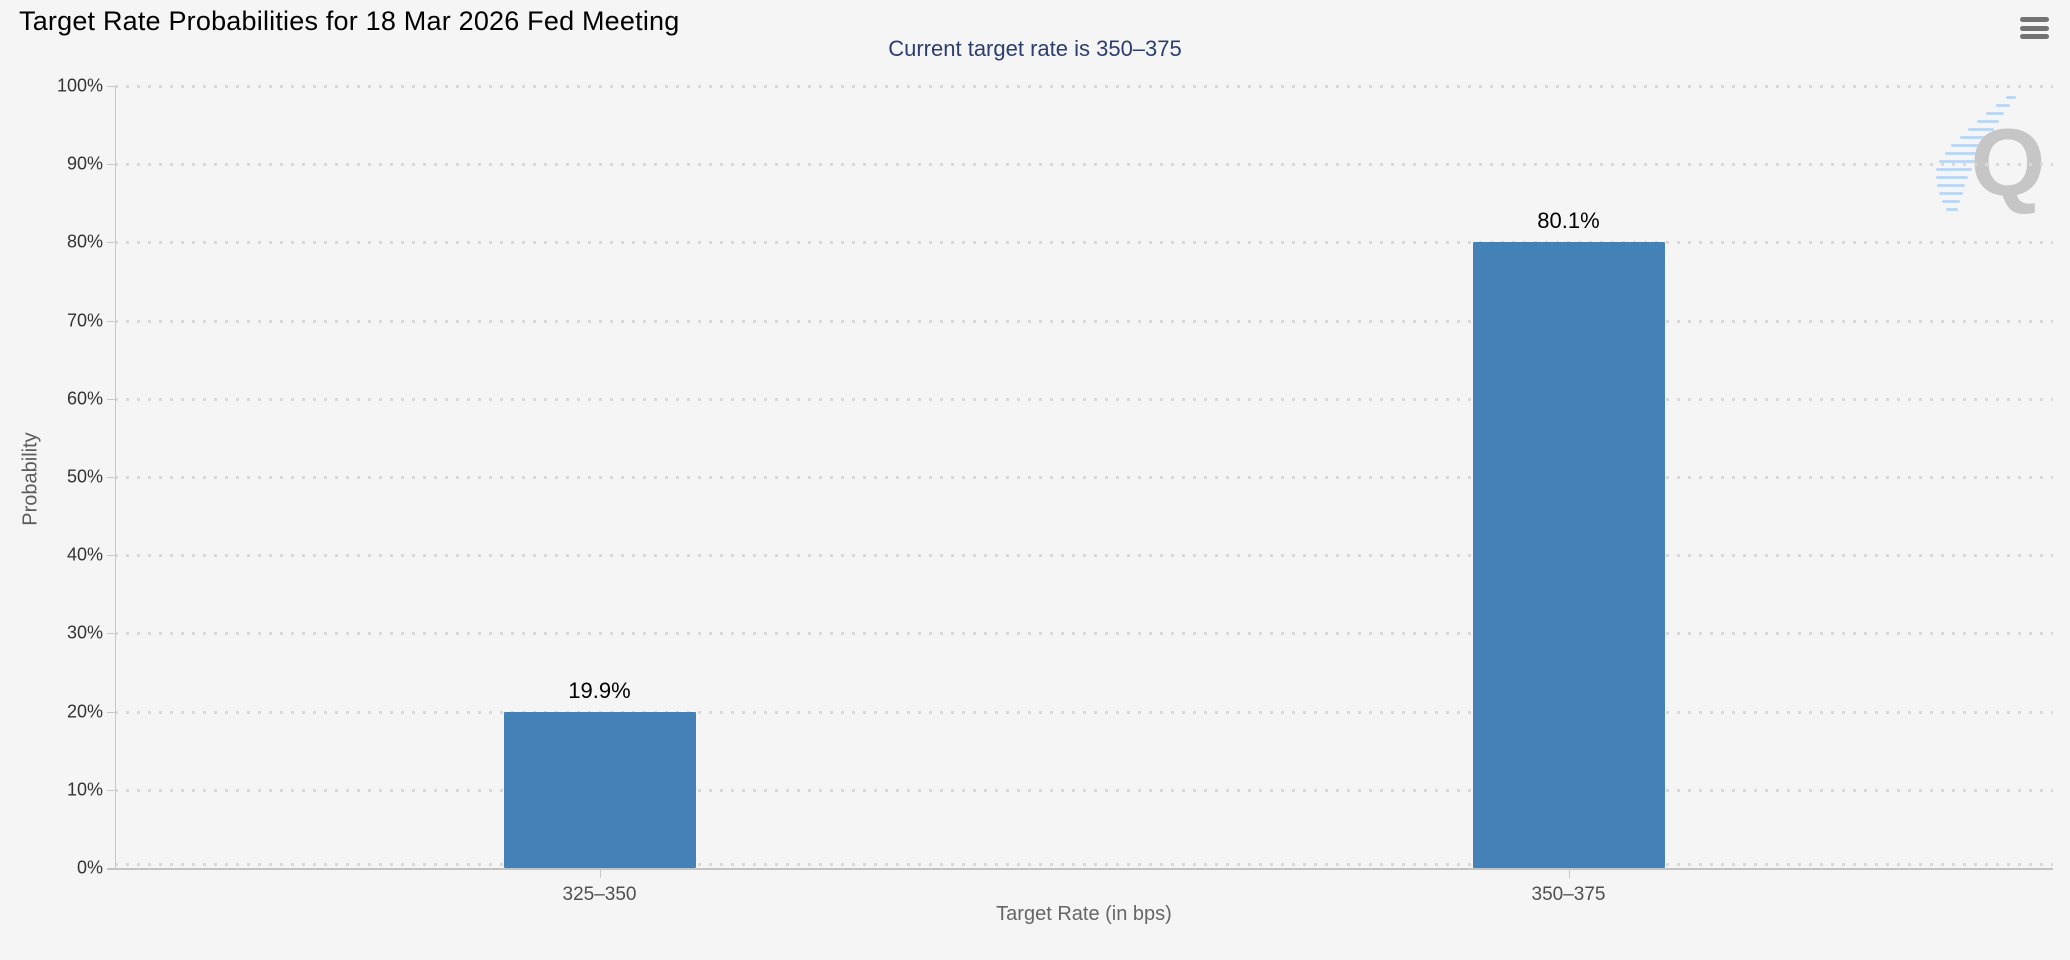  Describe the element at coordinates (1080, 869) in the screenshot. I see `x-axis-line` at that location.